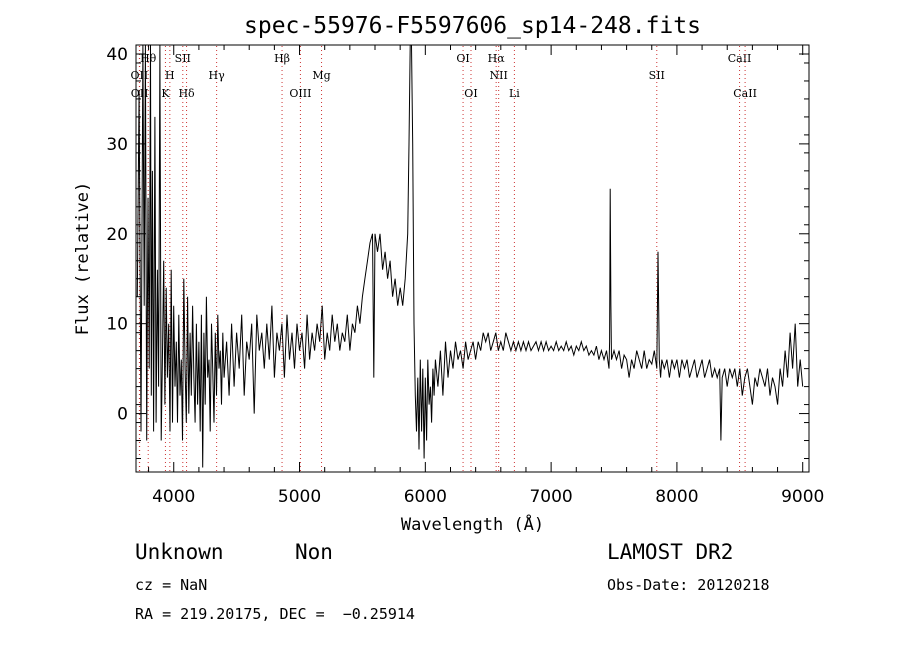 The width and height of the screenshot is (900, 650). What do you see at coordinates (425, 497) in the screenshot?
I see `x-tick-label-2: 6000` at bounding box center [425, 497].